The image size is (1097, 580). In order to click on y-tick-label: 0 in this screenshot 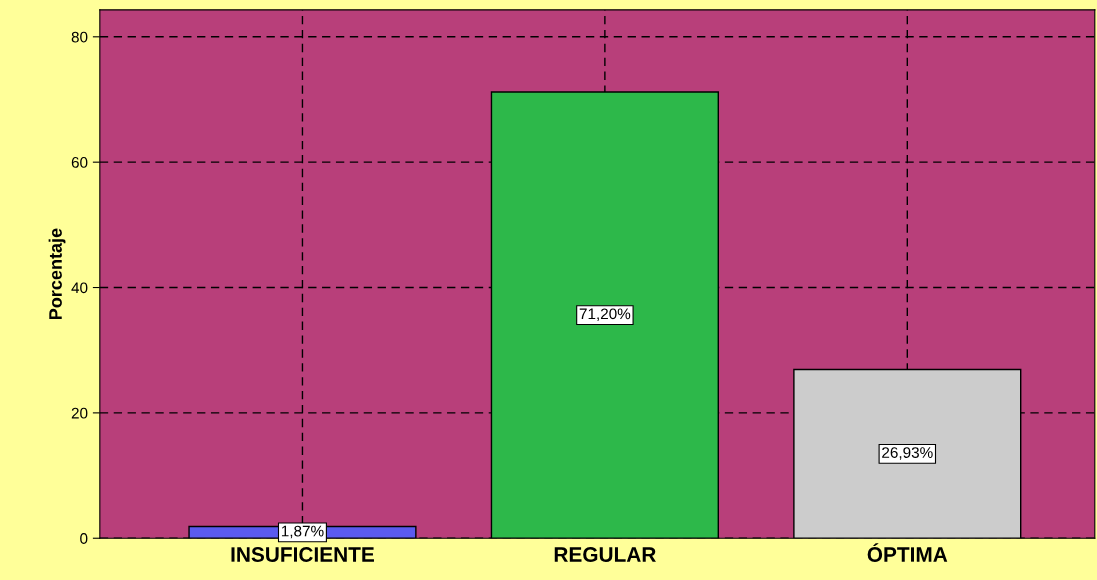, I will do `click(84, 538)`.